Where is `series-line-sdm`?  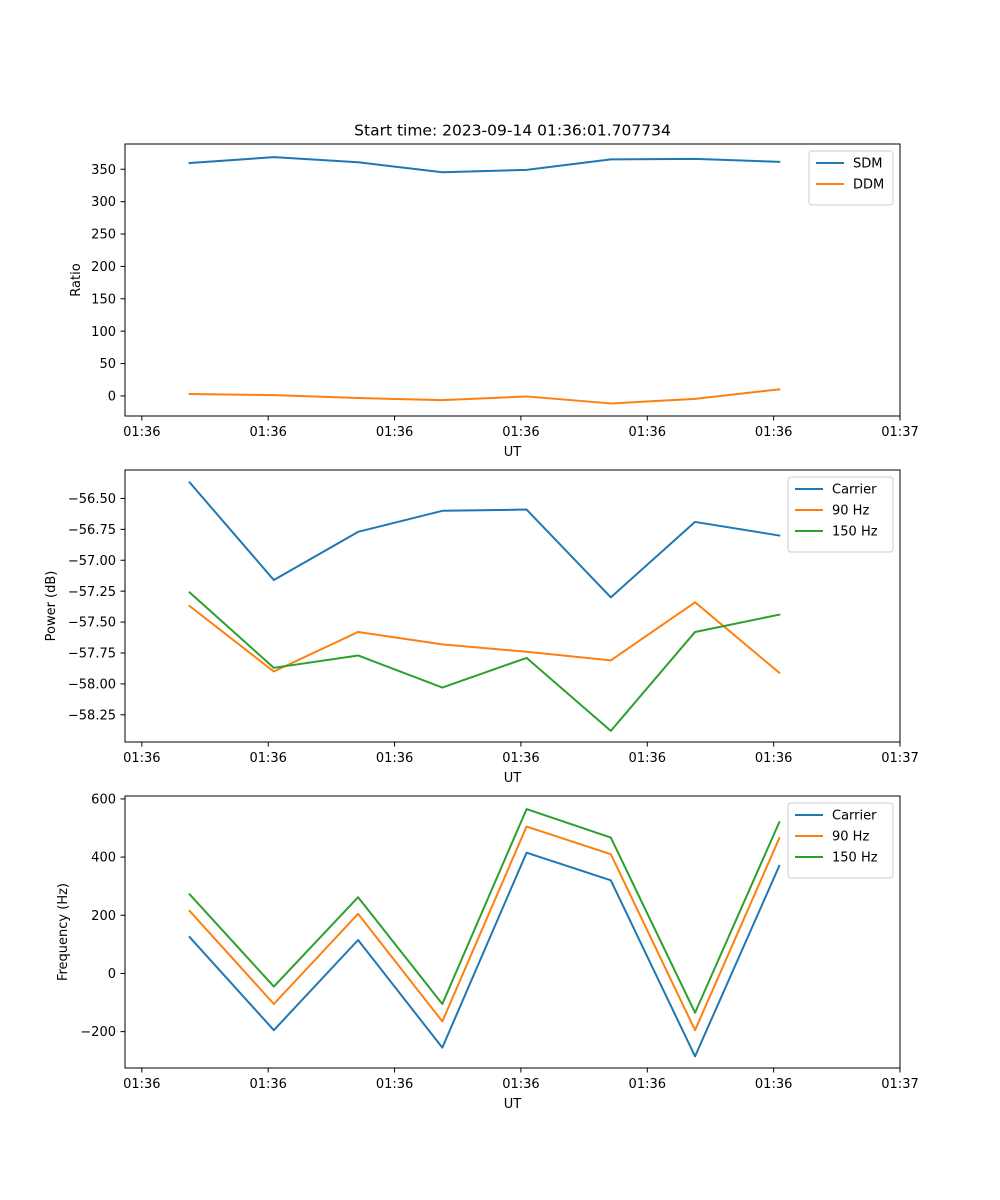
series-line-sdm is located at coordinates (484, 165).